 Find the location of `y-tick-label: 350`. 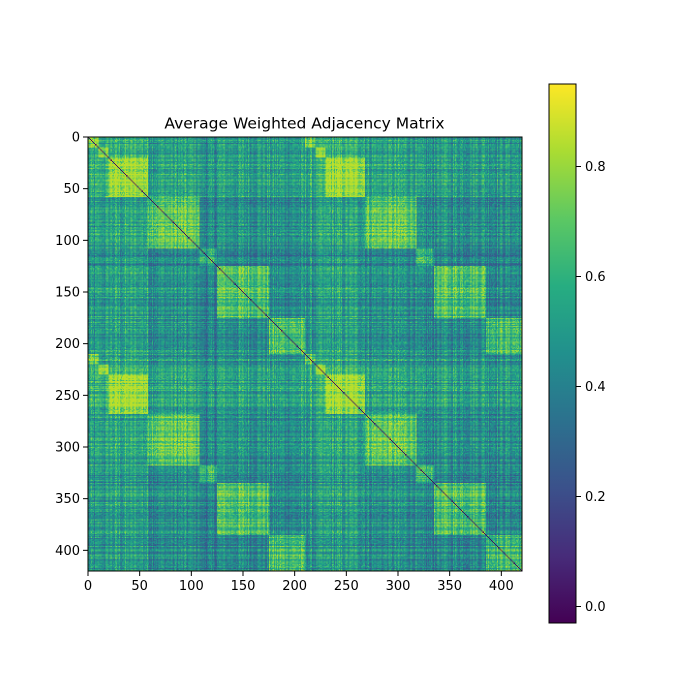

y-tick-label: 350 is located at coordinates (67, 499).